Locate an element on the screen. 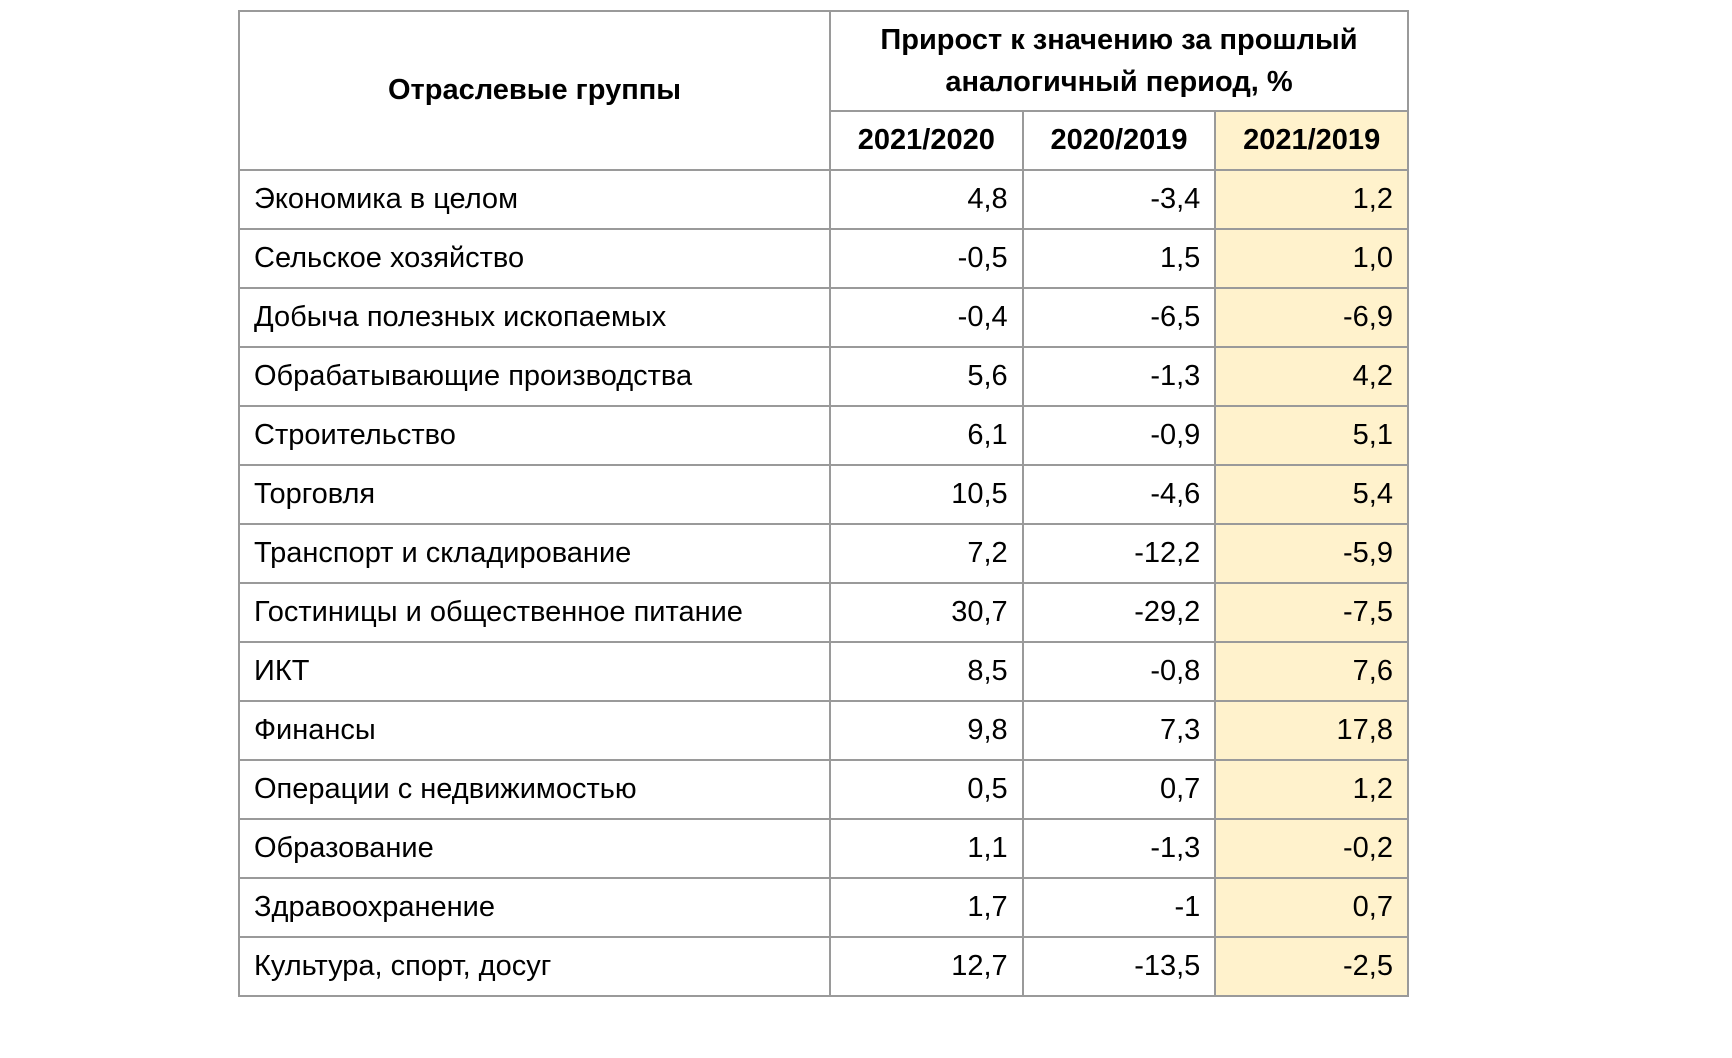 This screenshot has height=1058, width=1732. table-row: Обрабатывающие производства 5,6 -1,3 4,2 is located at coordinates (823, 376).